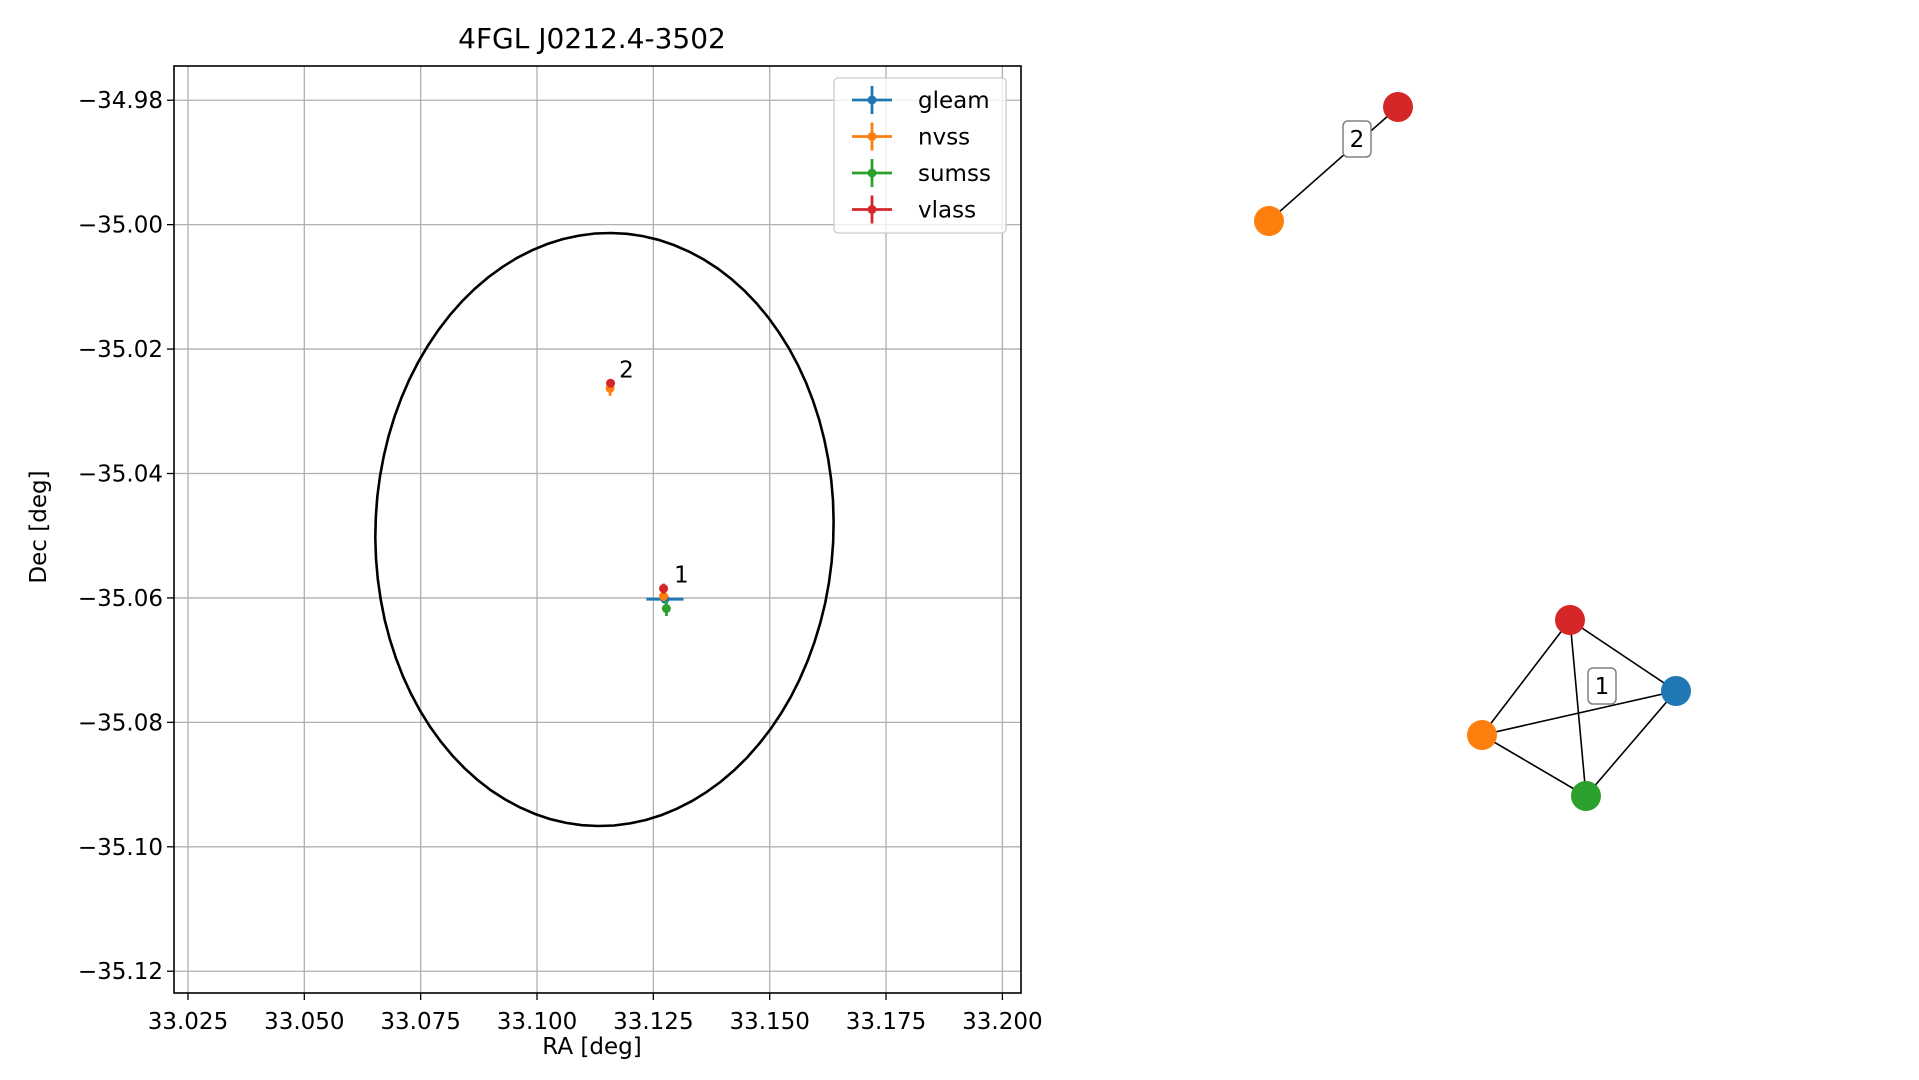  Describe the element at coordinates (954, 101) in the screenshot. I see `legend-label: gleam` at that location.